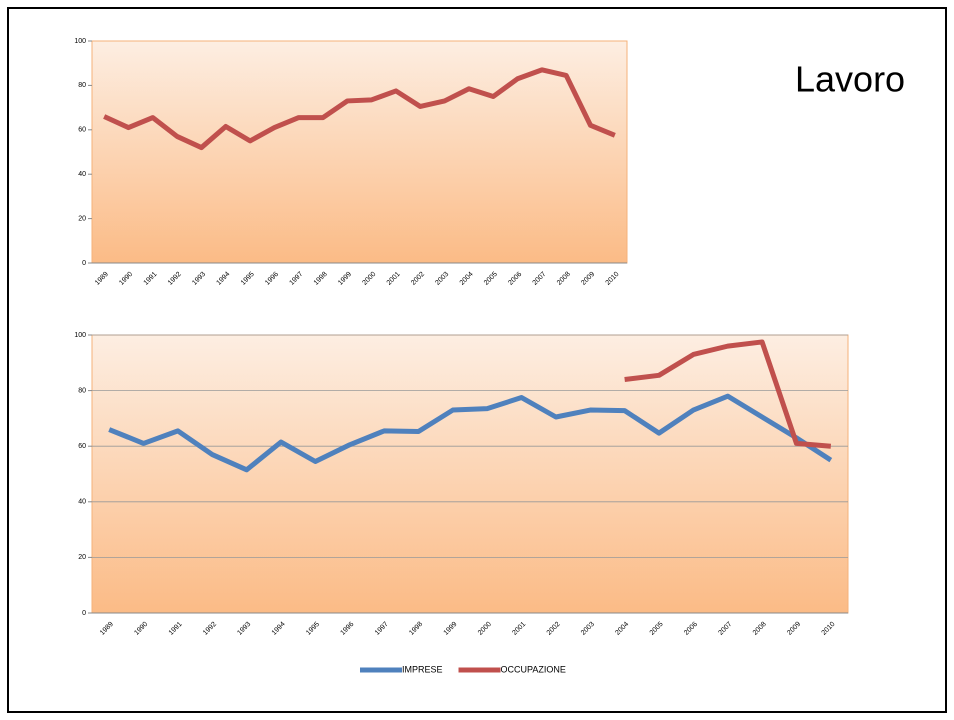 This screenshot has height=720, width=954. Describe the element at coordinates (850, 79) in the screenshot. I see `slide-title: Lavoro` at that location.